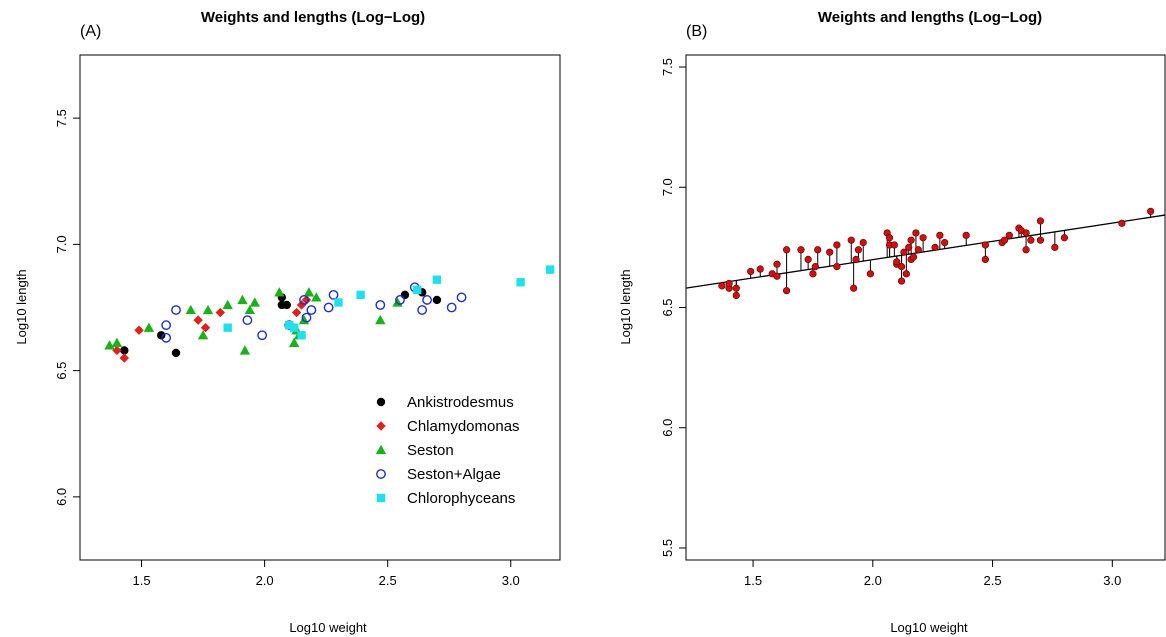 Image resolution: width=1166 pixels, height=637 pixels. What do you see at coordinates (511, 580) in the screenshot?
I see `x-tick-label: 3.0` at bounding box center [511, 580].